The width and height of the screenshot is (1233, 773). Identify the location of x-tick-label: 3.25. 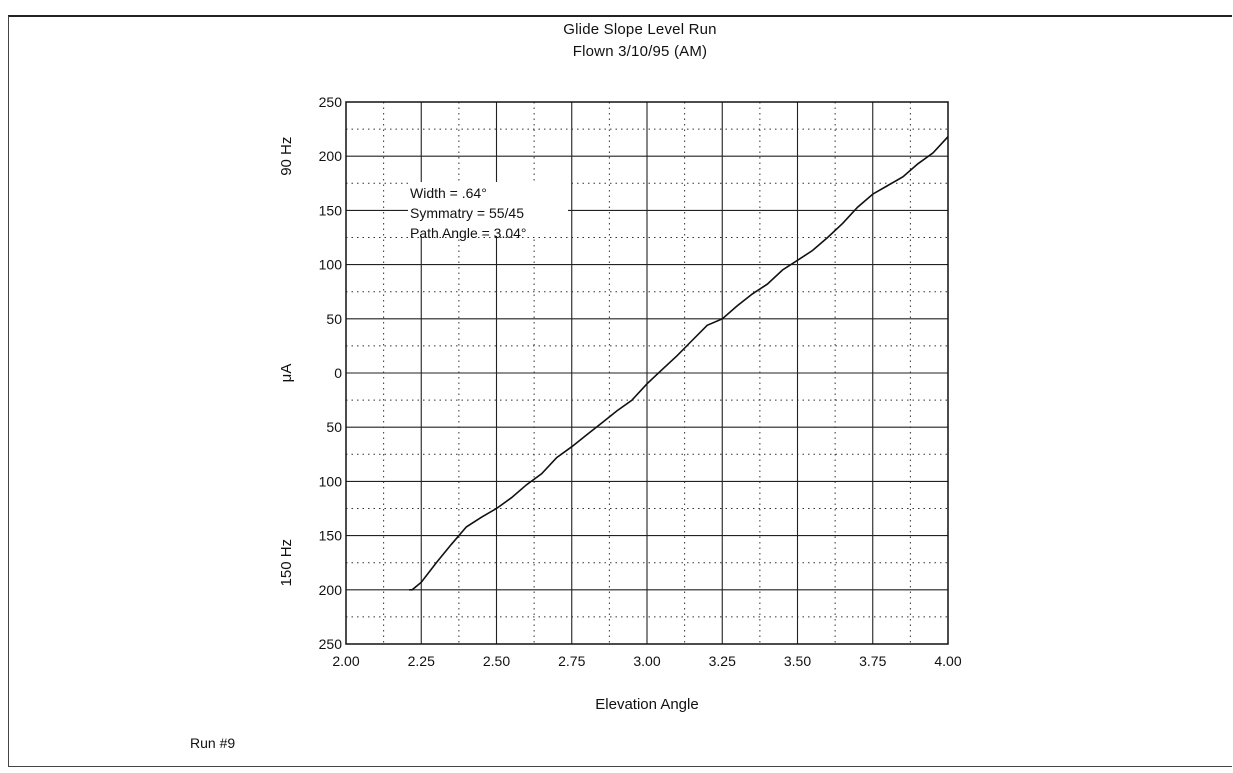
(722, 661).